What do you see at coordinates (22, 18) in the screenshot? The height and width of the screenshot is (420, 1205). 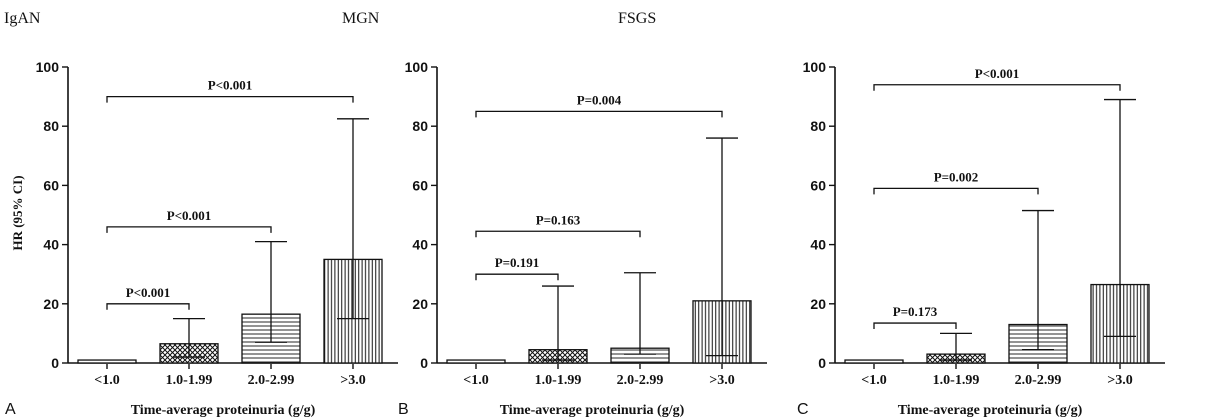 I see `group-title-igan: IgAN` at bounding box center [22, 18].